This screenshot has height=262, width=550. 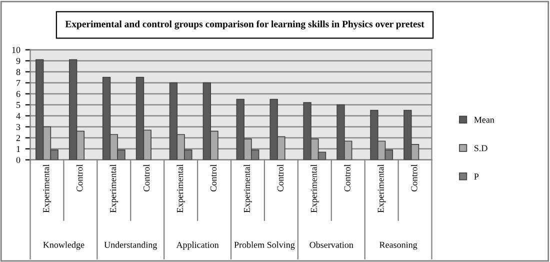 What do you see at coordinates (18, 149) in the screenshot?
I see `y-tick-label: 1` at bounding box center [18, 149].